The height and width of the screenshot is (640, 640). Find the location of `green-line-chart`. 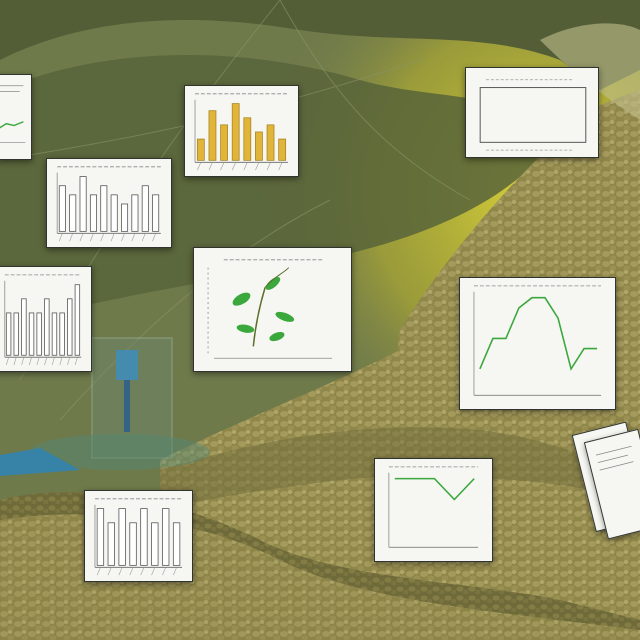

green-line-chart is located at coordinates (537, 340).